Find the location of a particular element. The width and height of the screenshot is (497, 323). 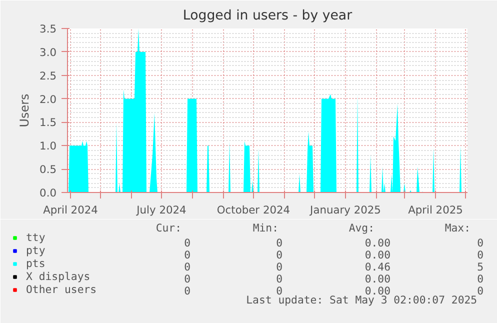

y-tick-label: 3.0 is located at coordinates (48, 52).